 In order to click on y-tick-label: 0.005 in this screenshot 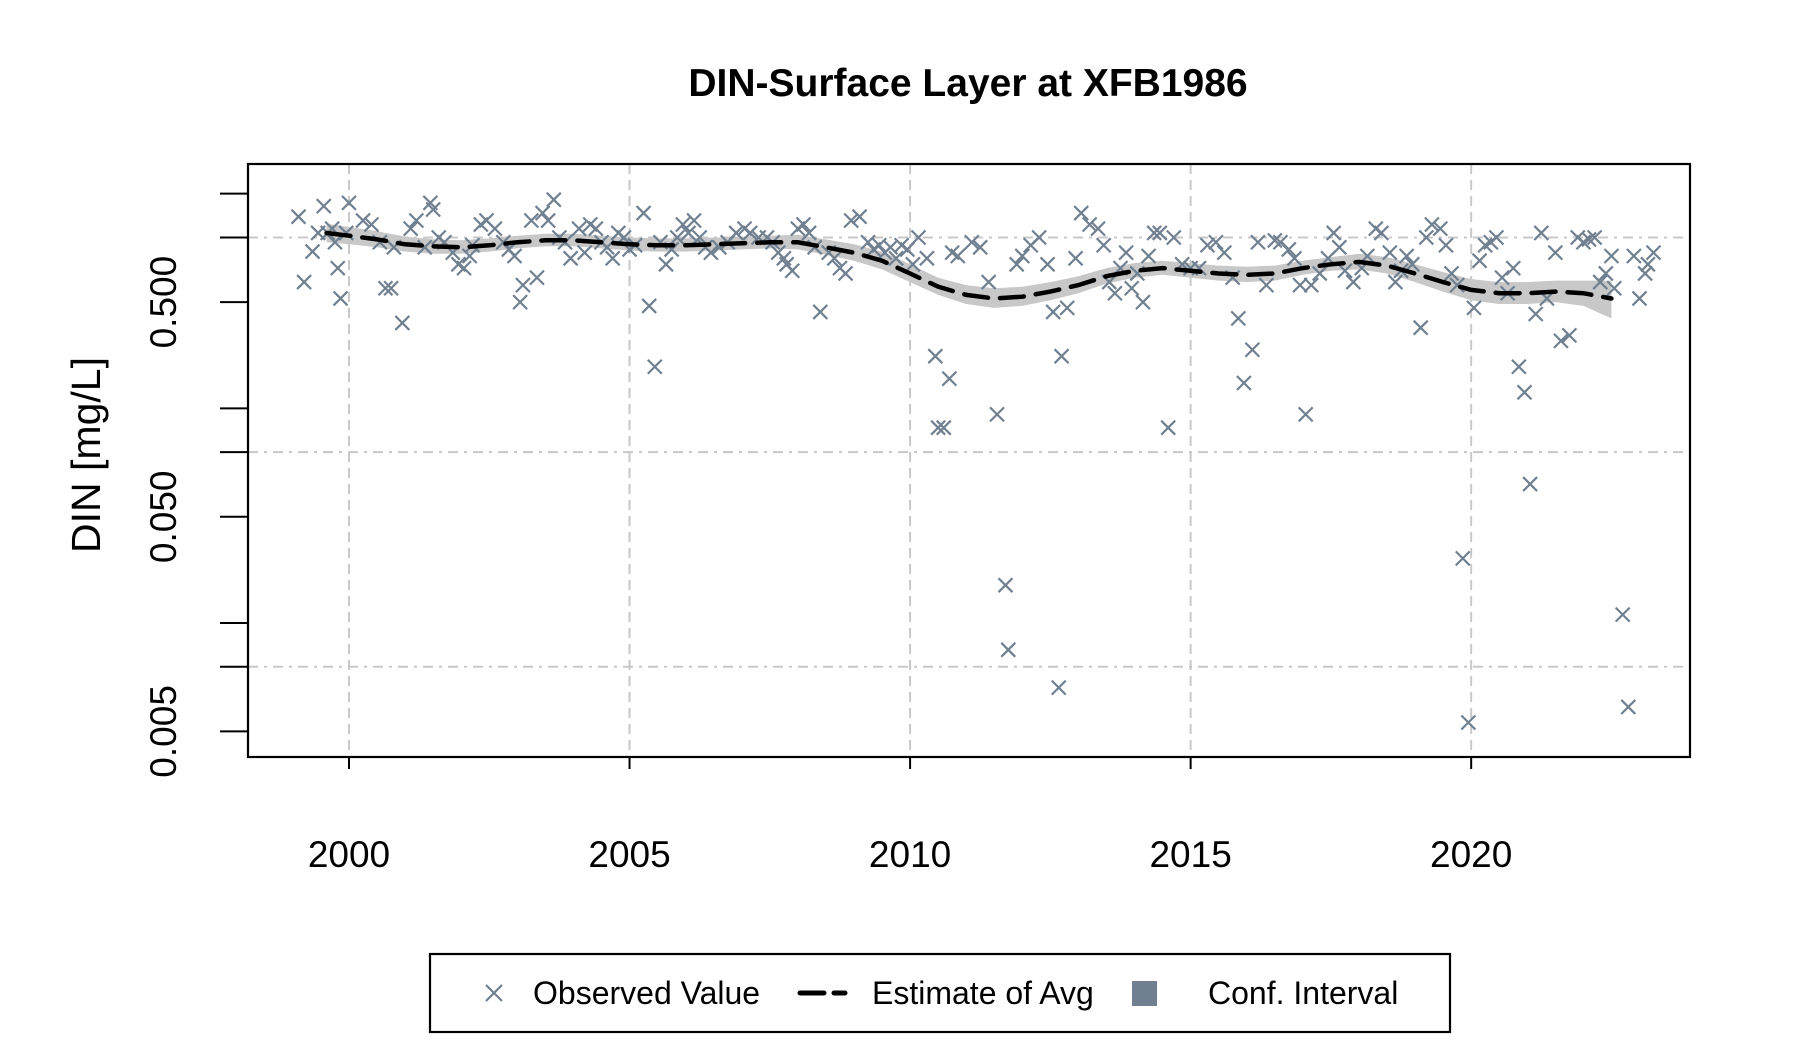, I will do `click(163, 731)`.